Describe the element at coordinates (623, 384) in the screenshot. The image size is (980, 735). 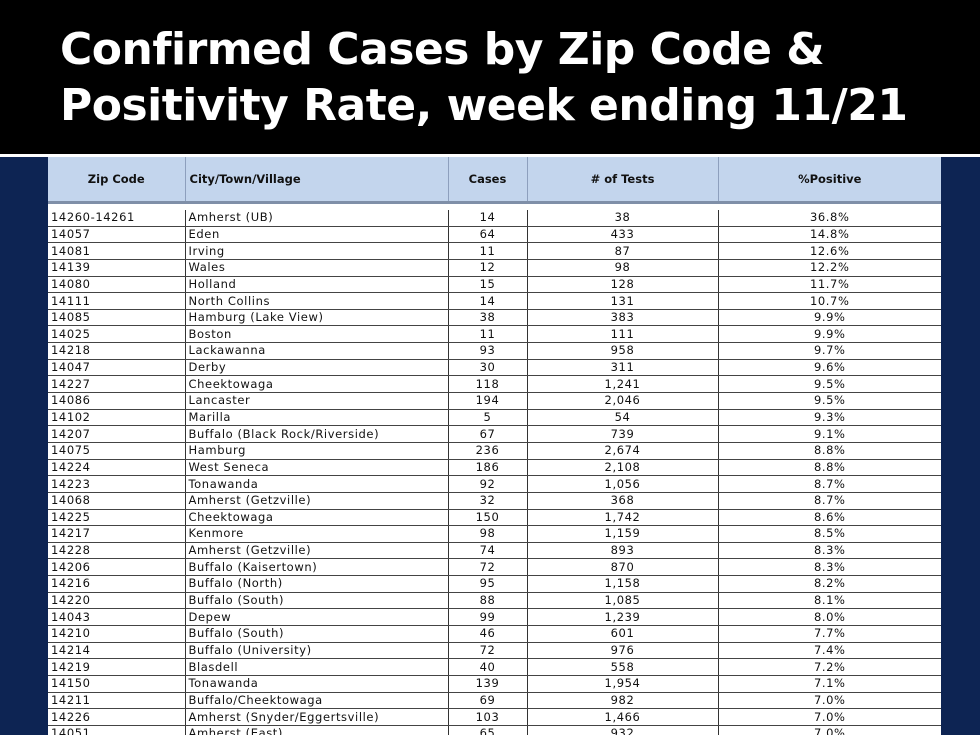
I see `cell-tests: 1,241` at that location.